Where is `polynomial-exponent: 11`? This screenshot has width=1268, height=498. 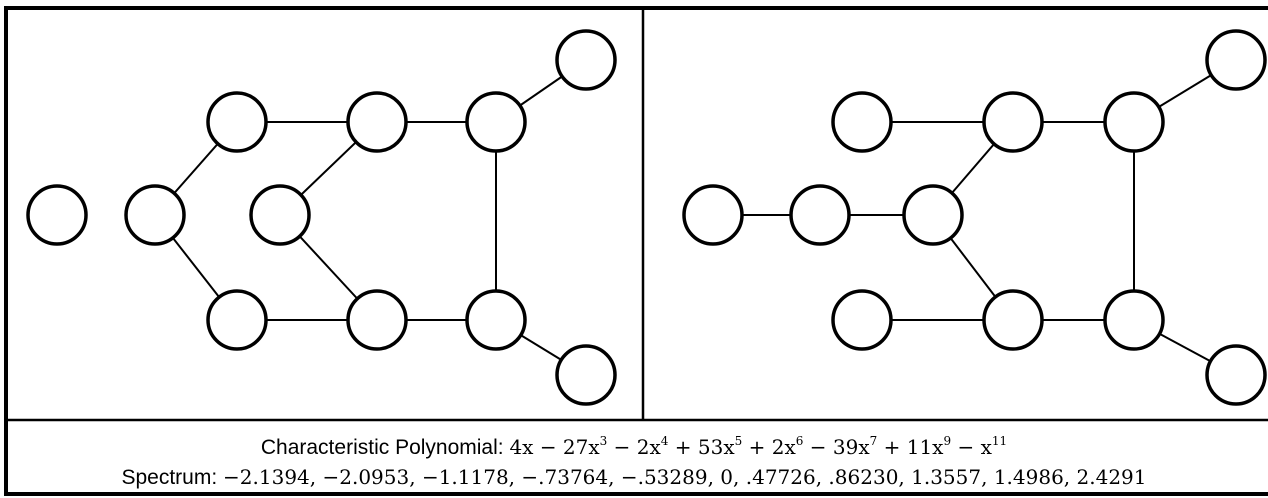 polynomial-exponent: 11 is located at coordinates (999, 441).